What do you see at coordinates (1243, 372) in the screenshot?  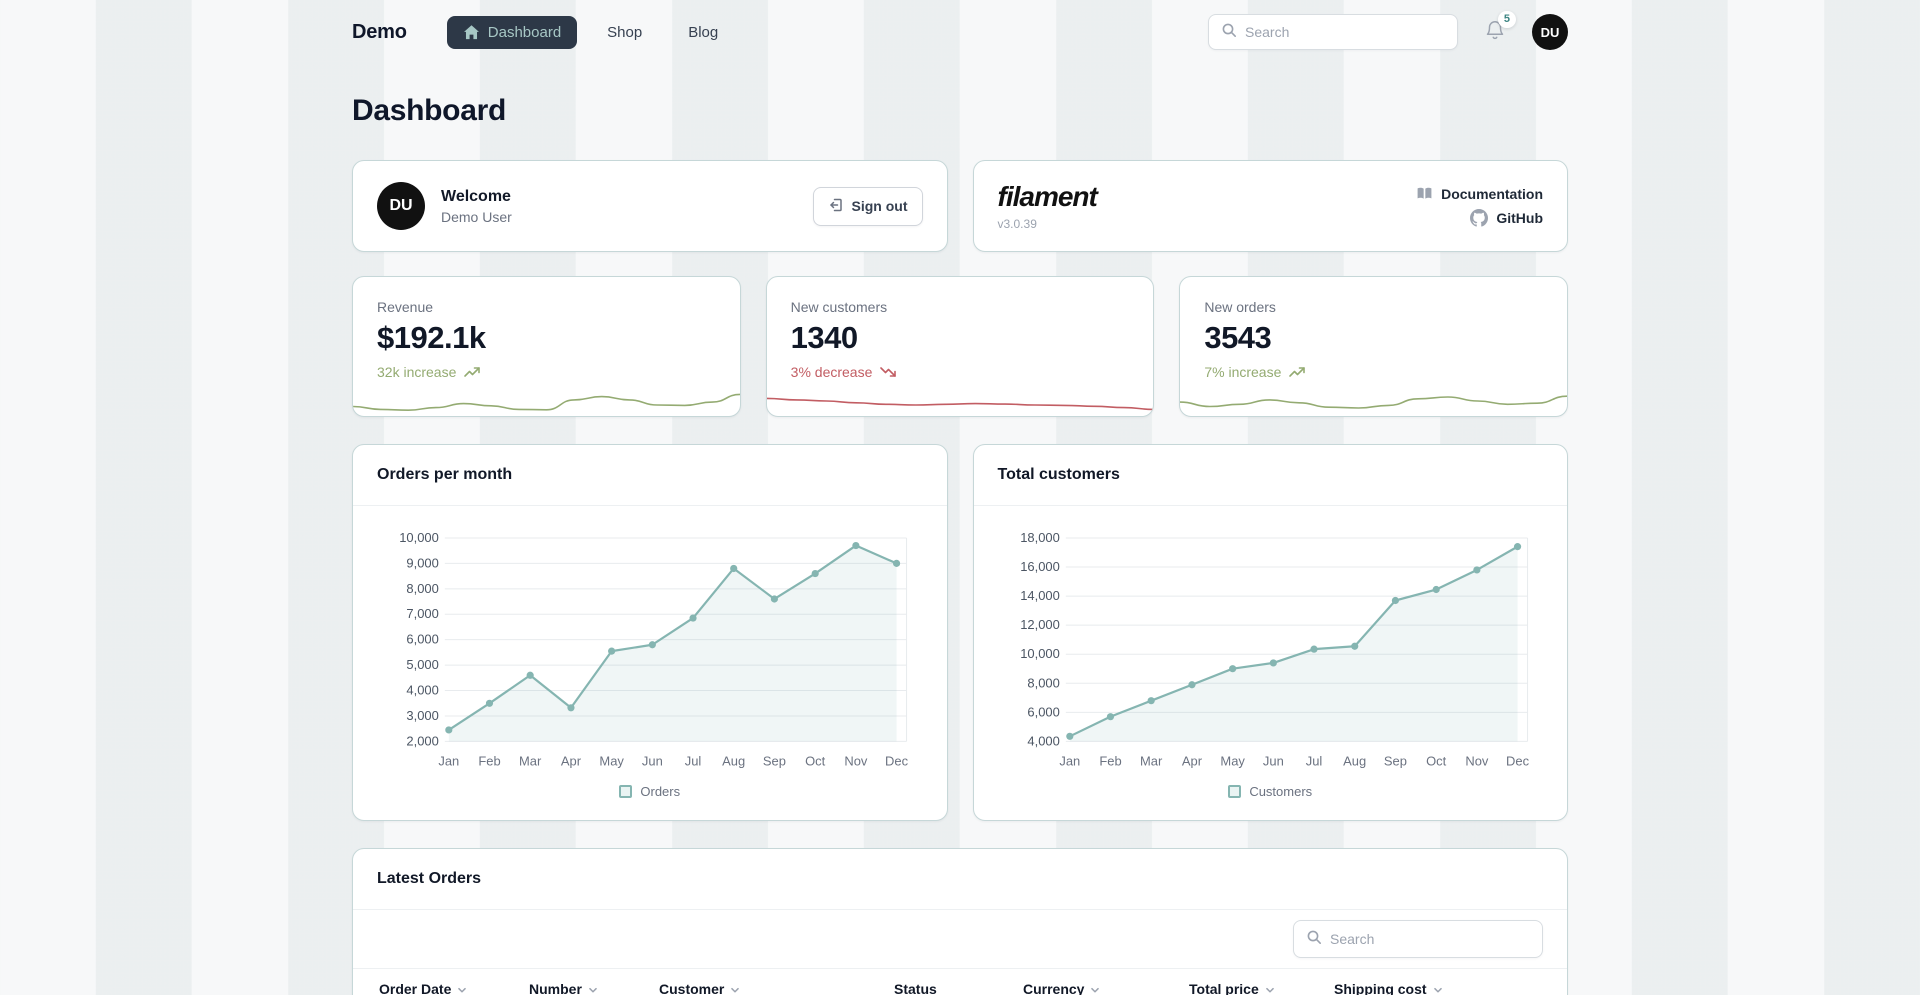 I see `stat-delta-text: 7% increase` at bounding box center [1243, 372].